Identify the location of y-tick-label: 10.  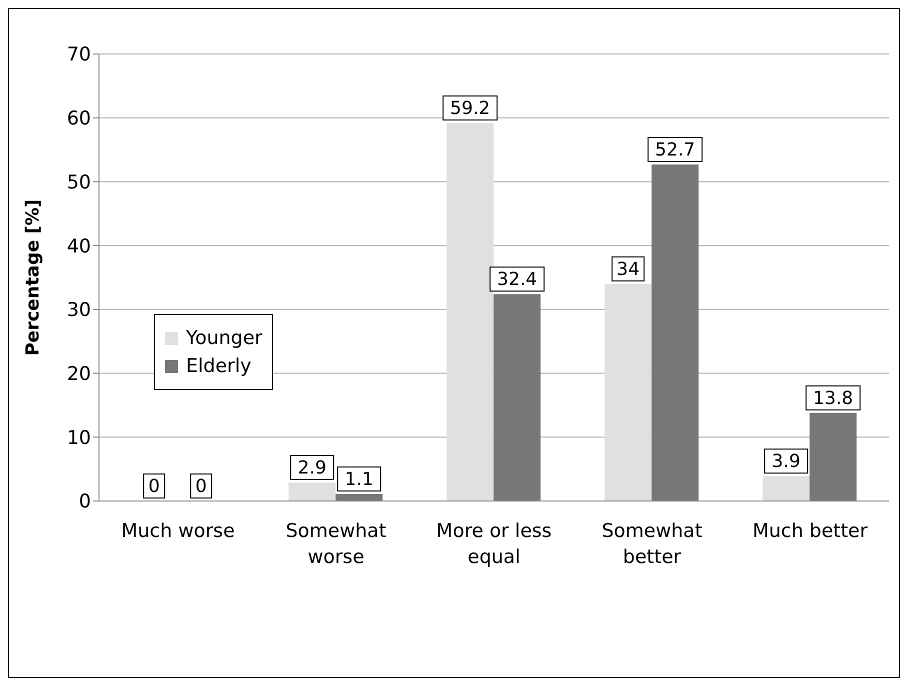
(78, 437).